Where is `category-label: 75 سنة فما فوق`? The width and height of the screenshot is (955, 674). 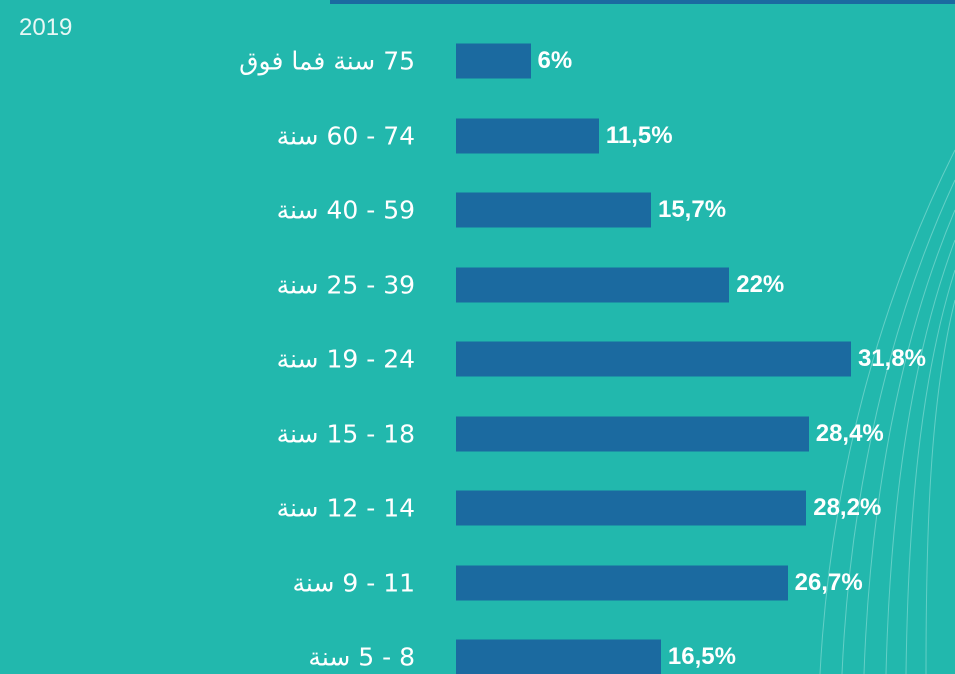 category-label: 75 سنة فما فوق is located at coordinates (327, 61).